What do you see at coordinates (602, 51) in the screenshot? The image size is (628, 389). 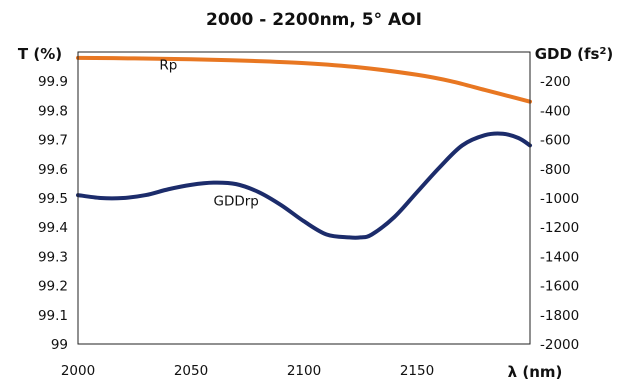 I see `y-axis-right-title-sup: 2` at bounding box center [602, 51].